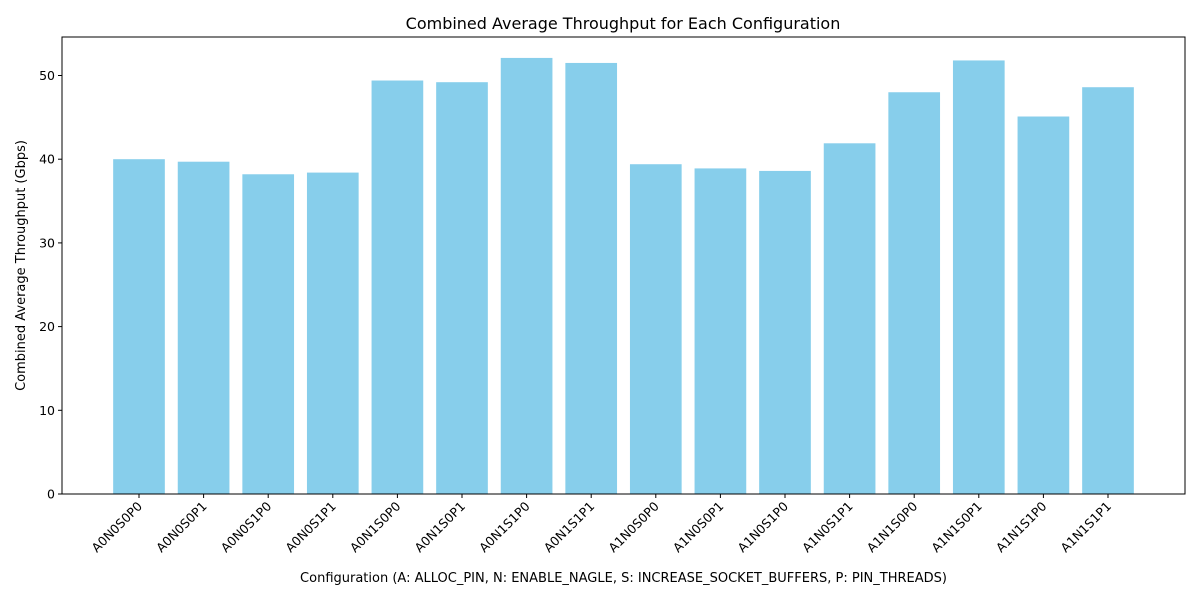 This screenshot has height=605, width=1200. Describe the element at coordinates (439, 527) in the screenshot. I see `x-tick-label: A0N1S0P1` at that location.